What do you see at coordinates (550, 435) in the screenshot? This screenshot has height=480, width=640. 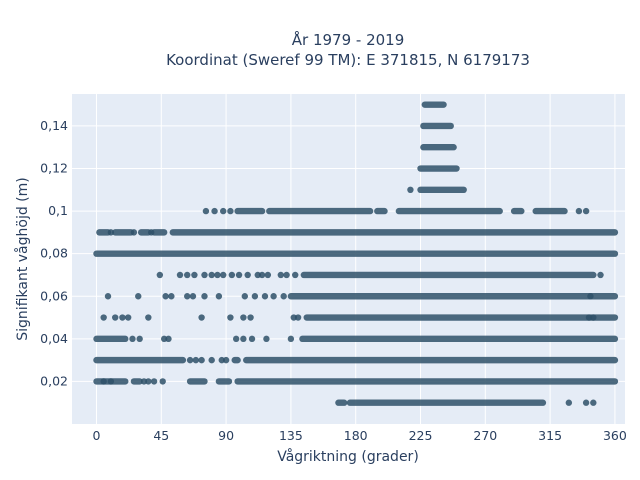 I see `x-tick-label: 315` at bounding box center [550, 435].